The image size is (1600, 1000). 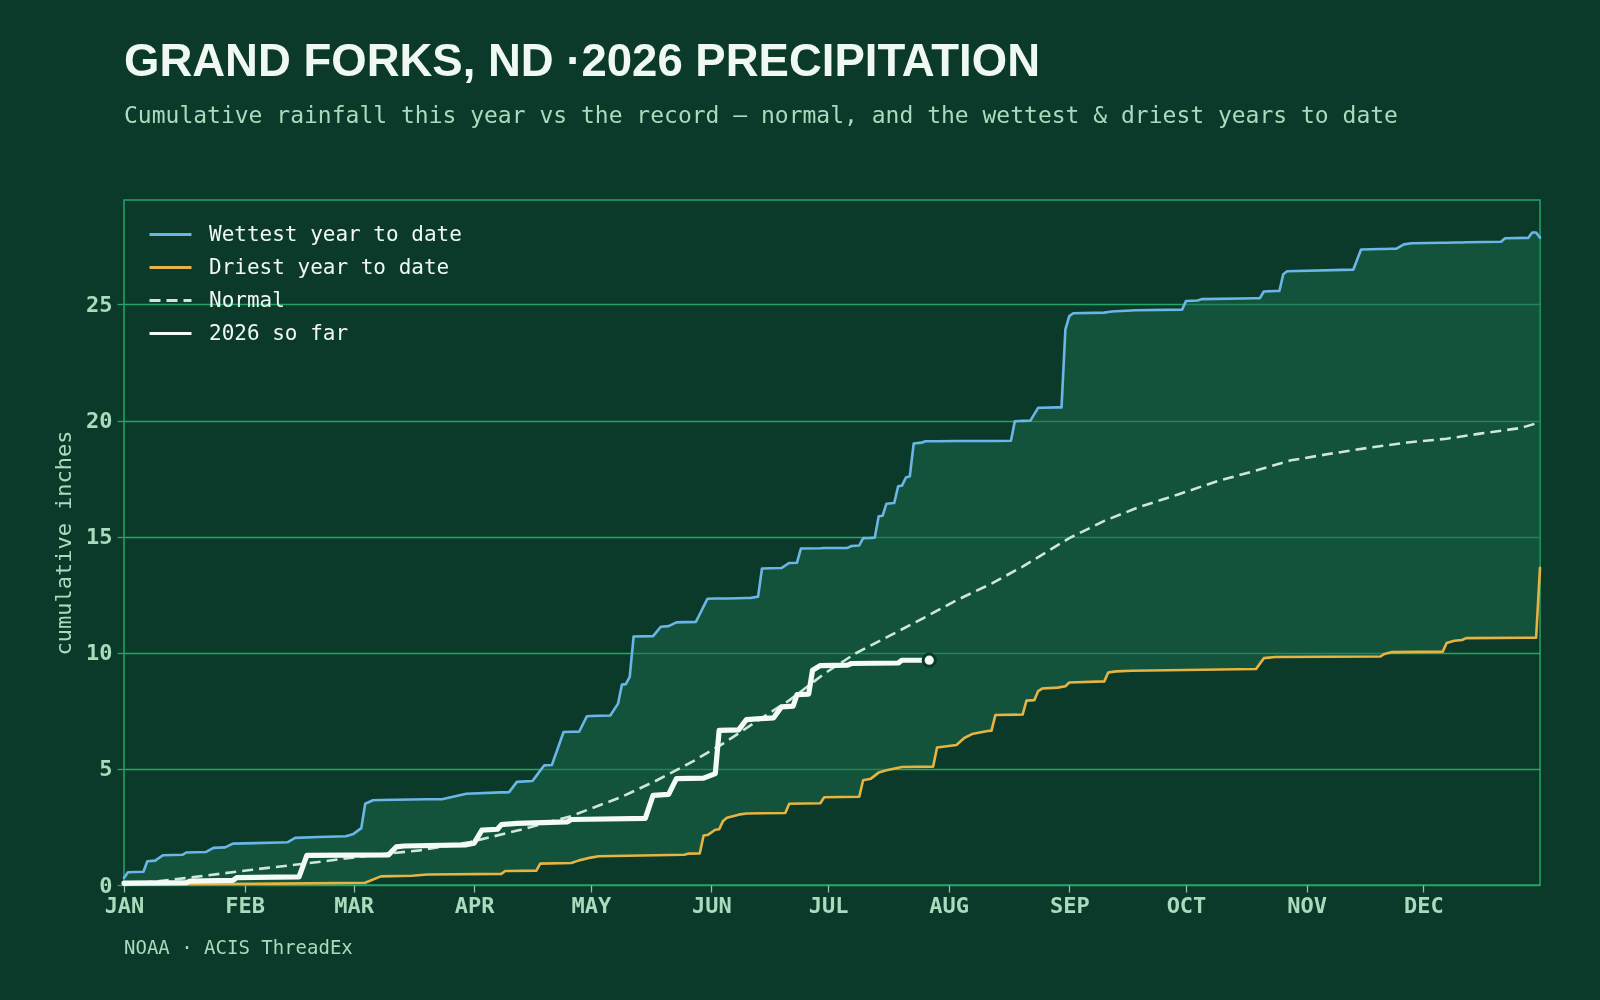 I want to click on x-tick-label: JUN, so click(x=712, y=905).